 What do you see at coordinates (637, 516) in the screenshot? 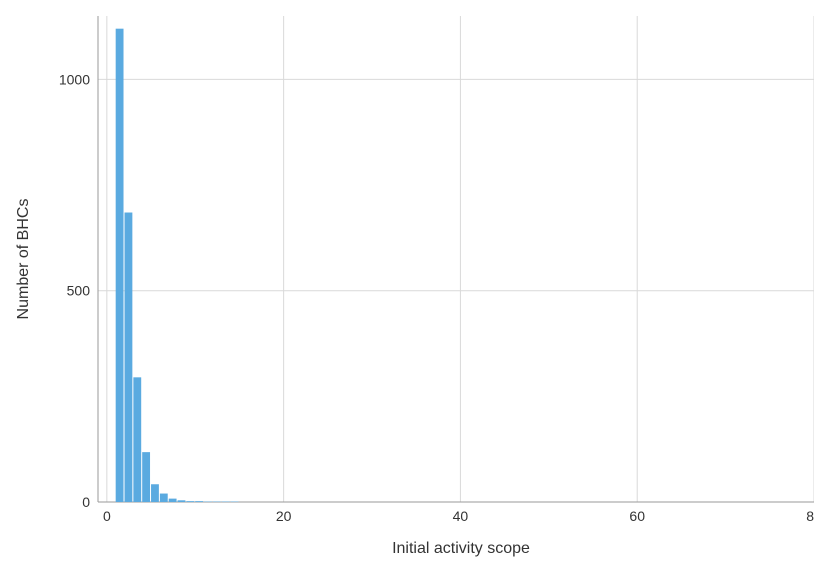
I see `x-tick-label-60: 60` at bounding box center [637, 516].